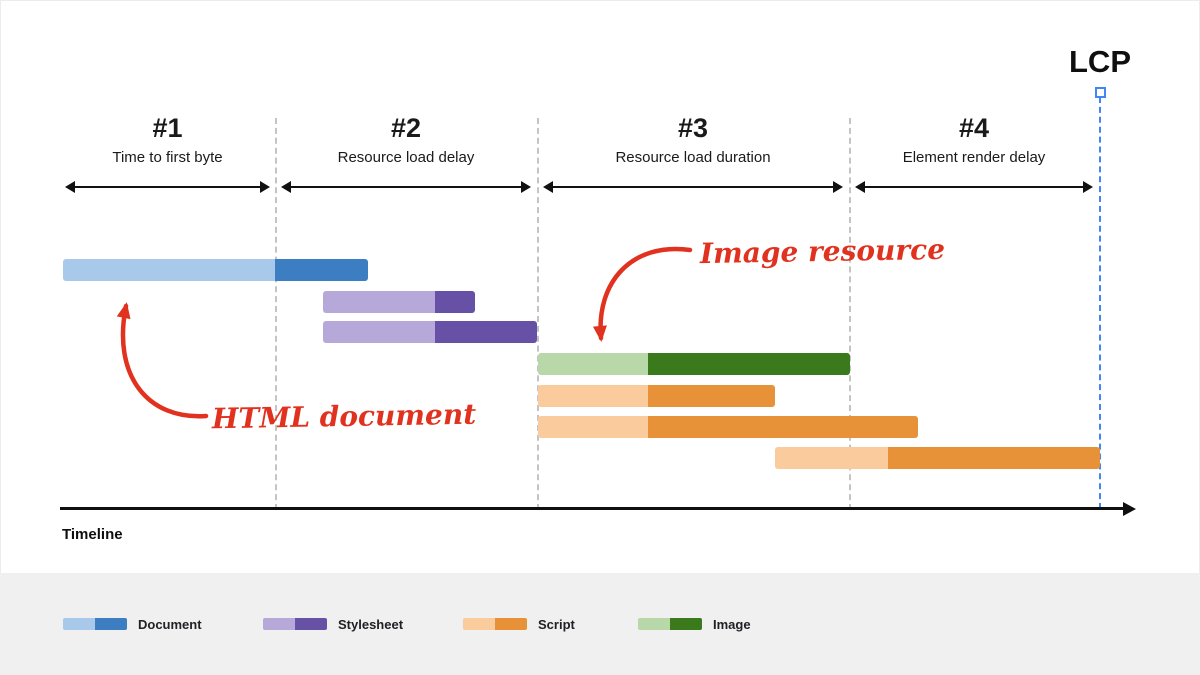 The width and height of the screenshot is (1200, 675). Describe the element at coordinates (511, 624) in the screenshot. I see `legend-swatch-script-dark` at that location.